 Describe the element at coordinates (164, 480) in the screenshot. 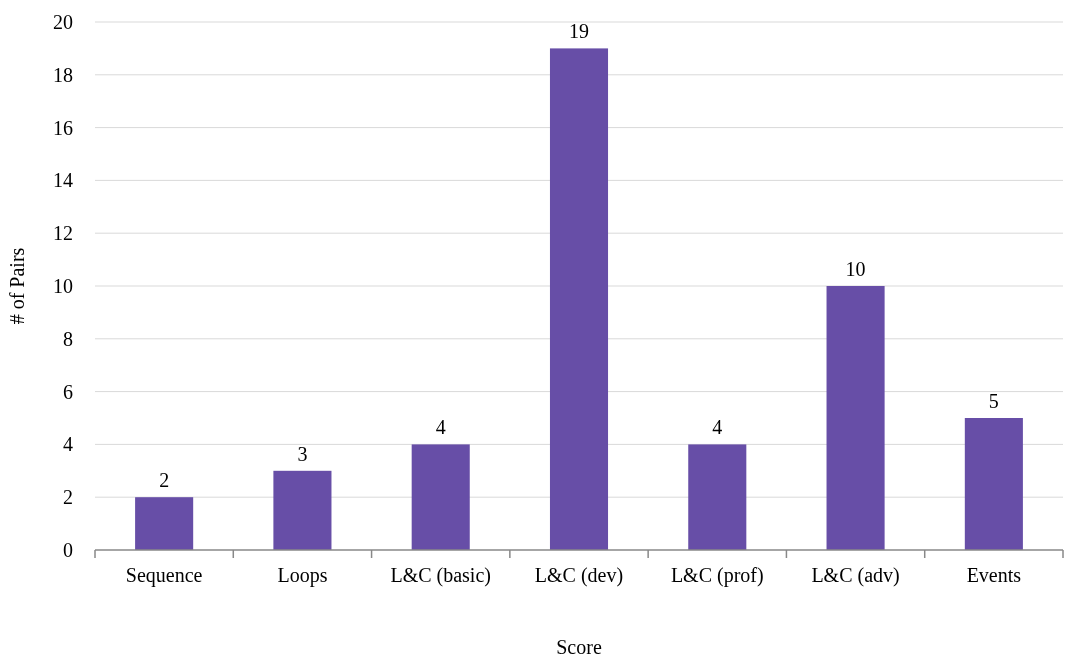

I see `data-label: 2` at that location.